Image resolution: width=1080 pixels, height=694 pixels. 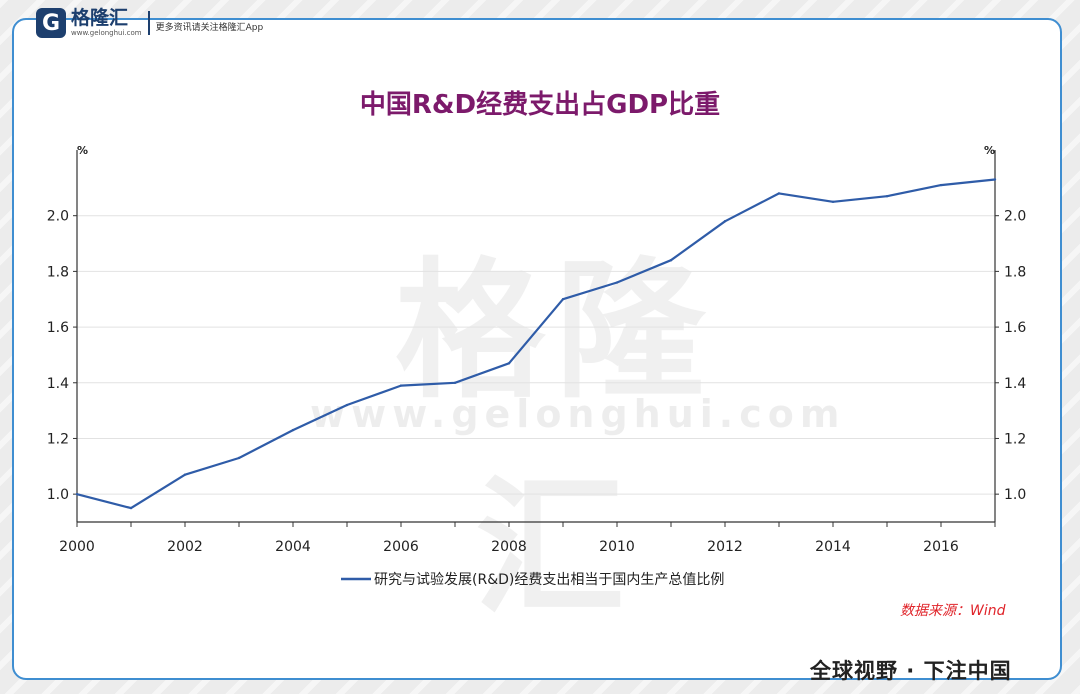 I want to click on y-axis-unit-right: %, so click(x=989, y=150).